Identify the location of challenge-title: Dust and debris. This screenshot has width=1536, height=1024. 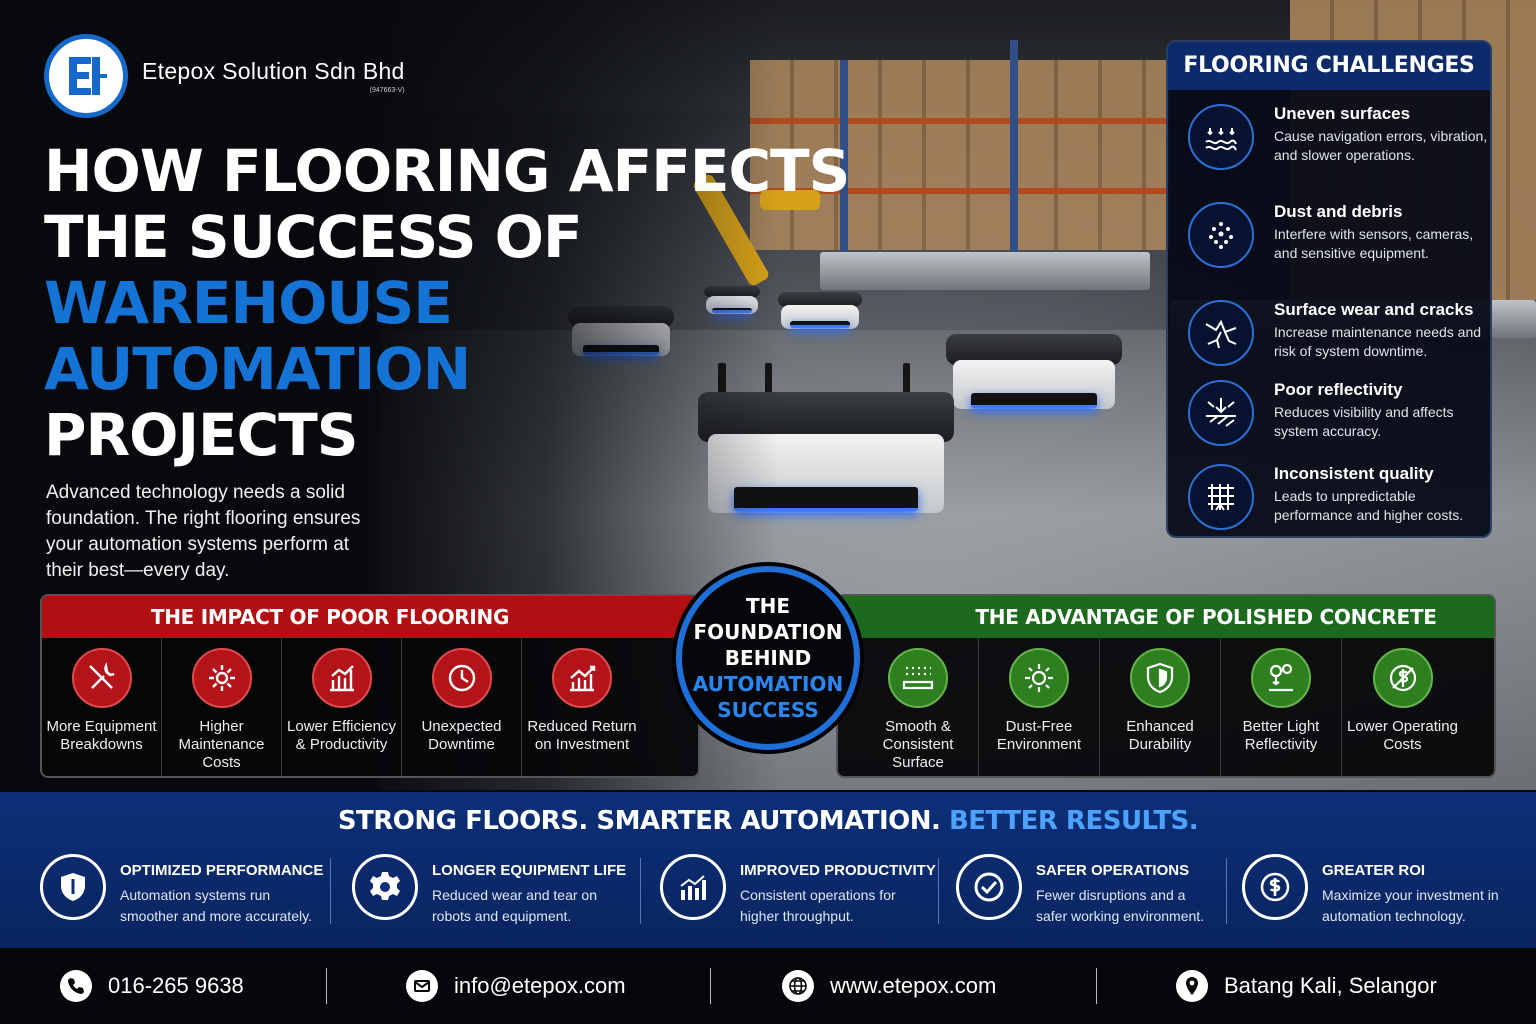
(1338, 211).